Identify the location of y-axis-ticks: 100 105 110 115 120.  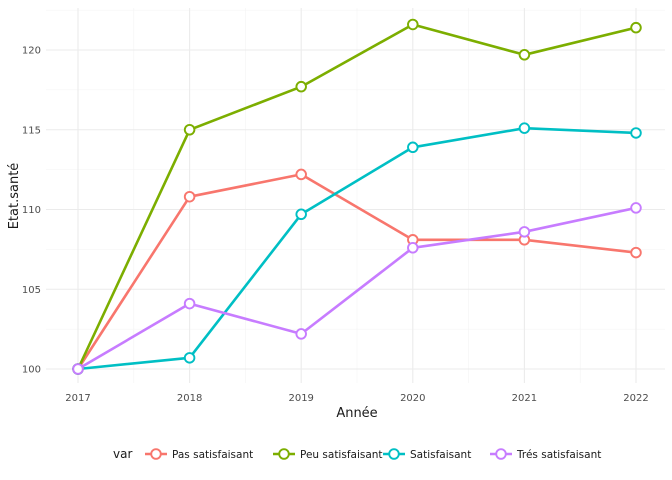
(31, 211).